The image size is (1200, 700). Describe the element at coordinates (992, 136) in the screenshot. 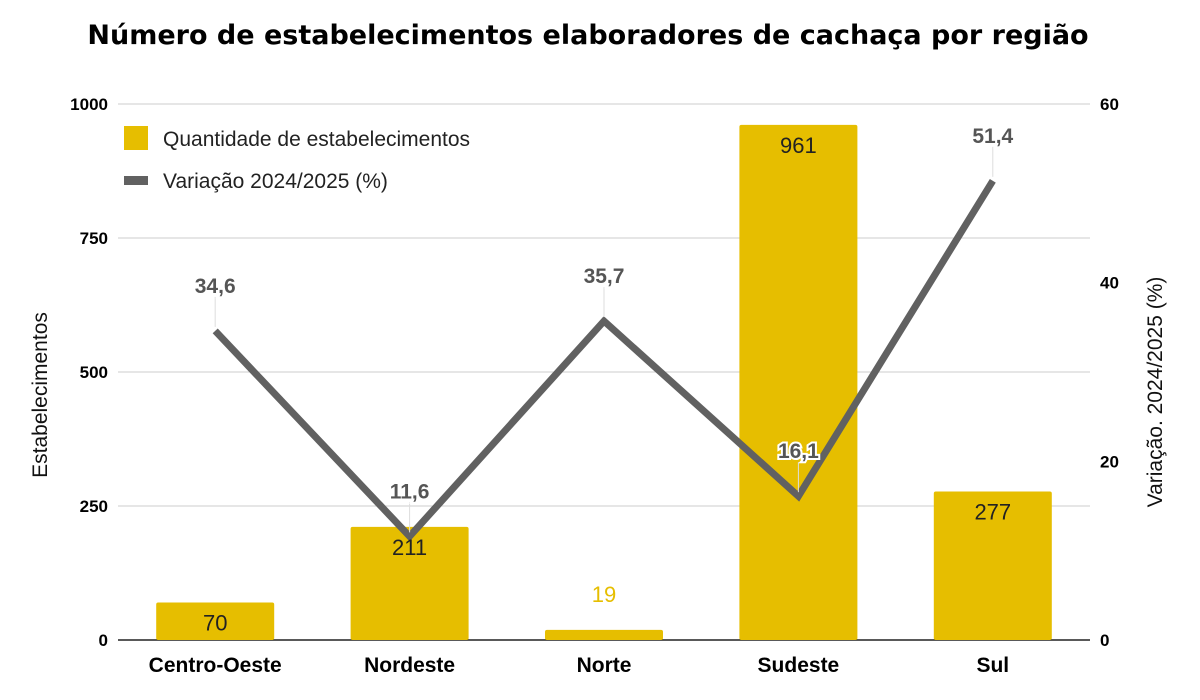

I see `line-data-label: 51,4` at that location.